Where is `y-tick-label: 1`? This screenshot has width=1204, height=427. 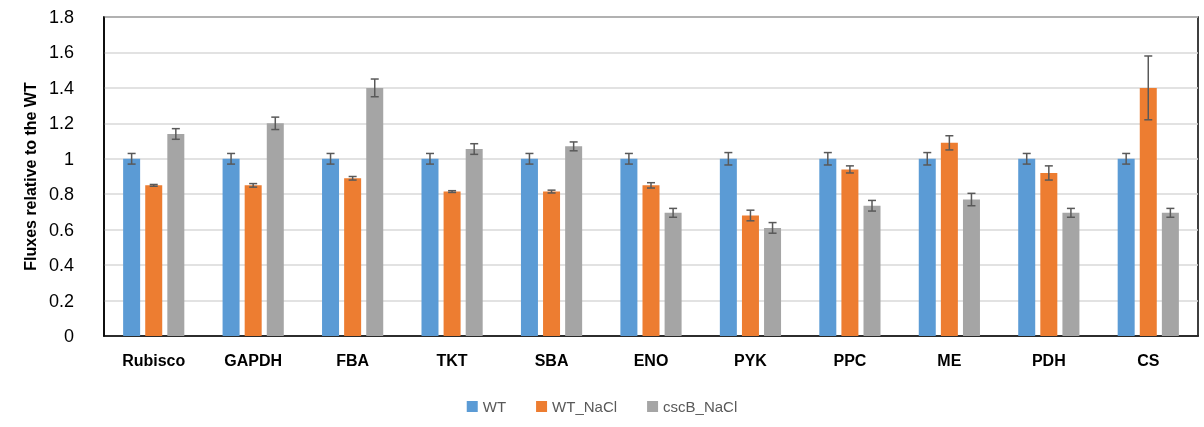
y-tick-label: 1 is located at coordinates (68, 158).